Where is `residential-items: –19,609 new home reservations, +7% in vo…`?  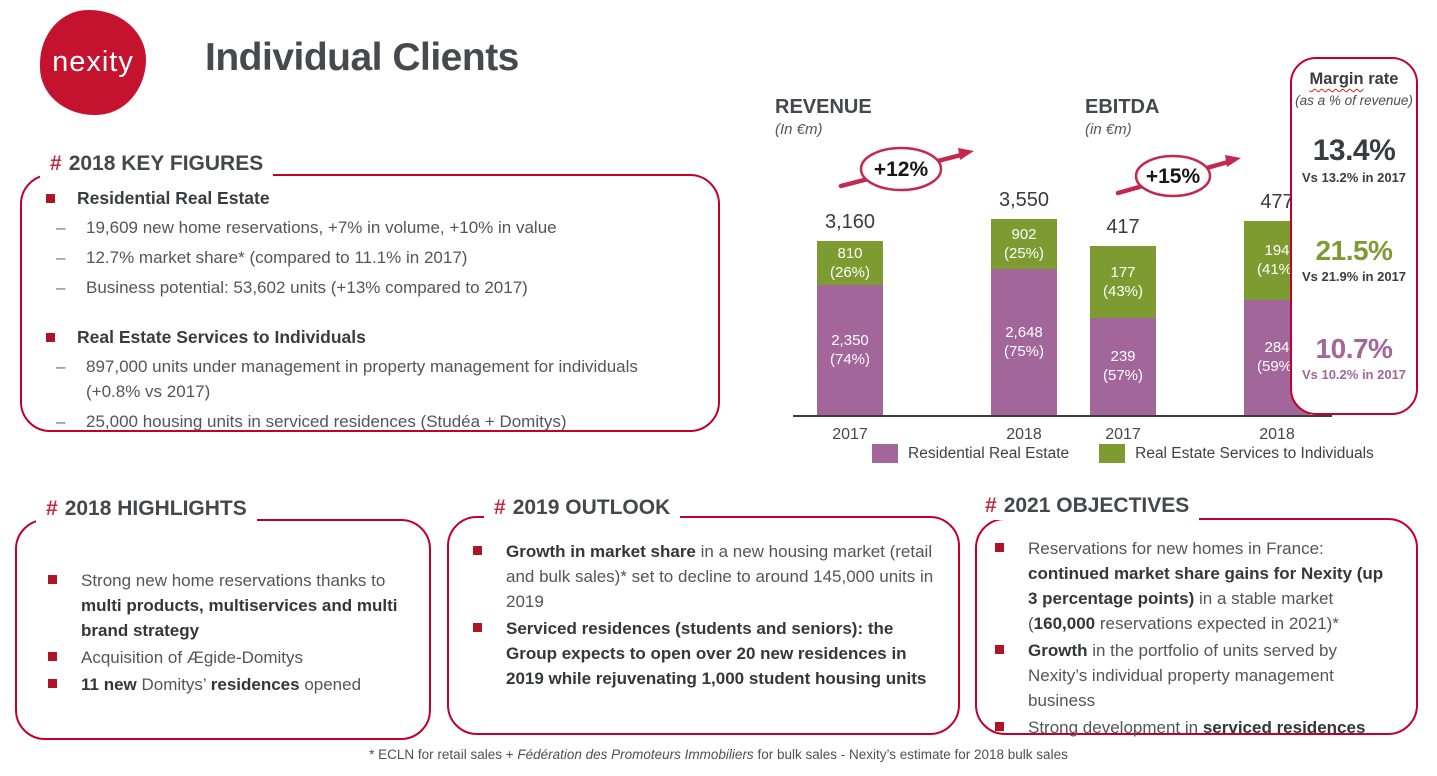
residential-items: –19,609 new home reservations, +7% in vo… is located at coordinates (366, 257).